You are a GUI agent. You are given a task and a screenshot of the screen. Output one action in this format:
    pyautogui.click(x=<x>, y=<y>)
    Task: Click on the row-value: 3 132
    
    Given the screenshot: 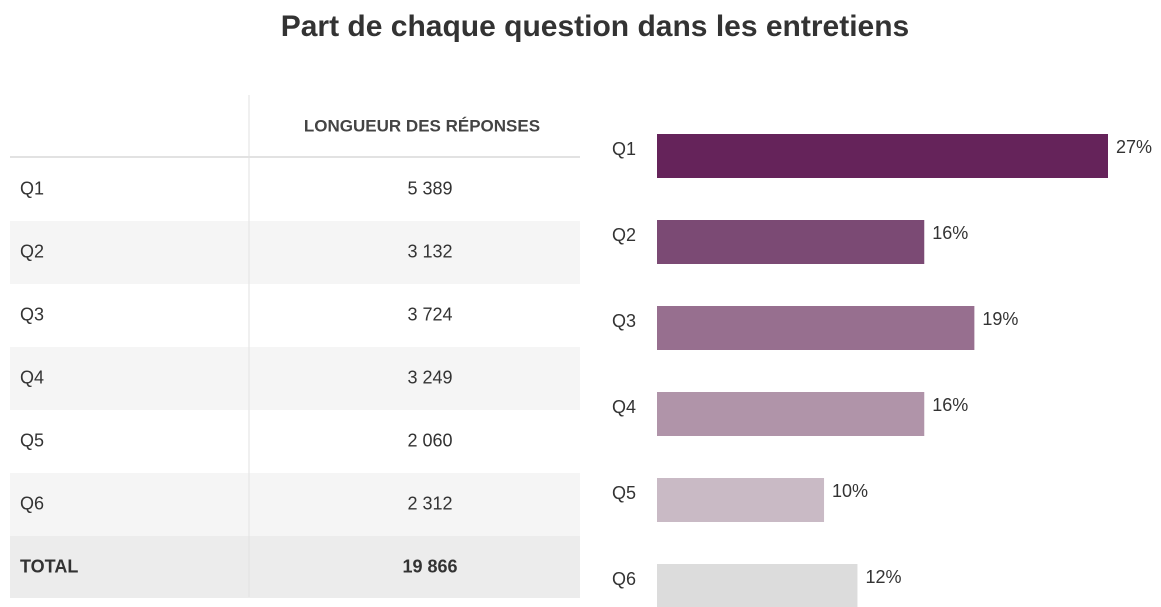 What is the action you would take?
    pyautogui.click(x=429, y=251)
    